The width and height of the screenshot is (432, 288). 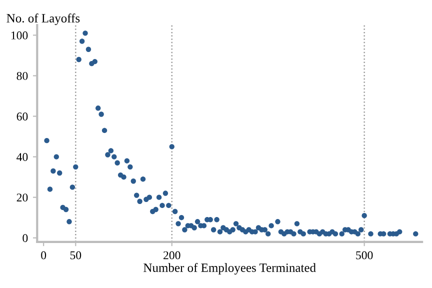 What do you see at coordinates (43, 20) in the screenshot?
I see `y-axis-title: No. of Layoffs` at bounding box center [43, 20].